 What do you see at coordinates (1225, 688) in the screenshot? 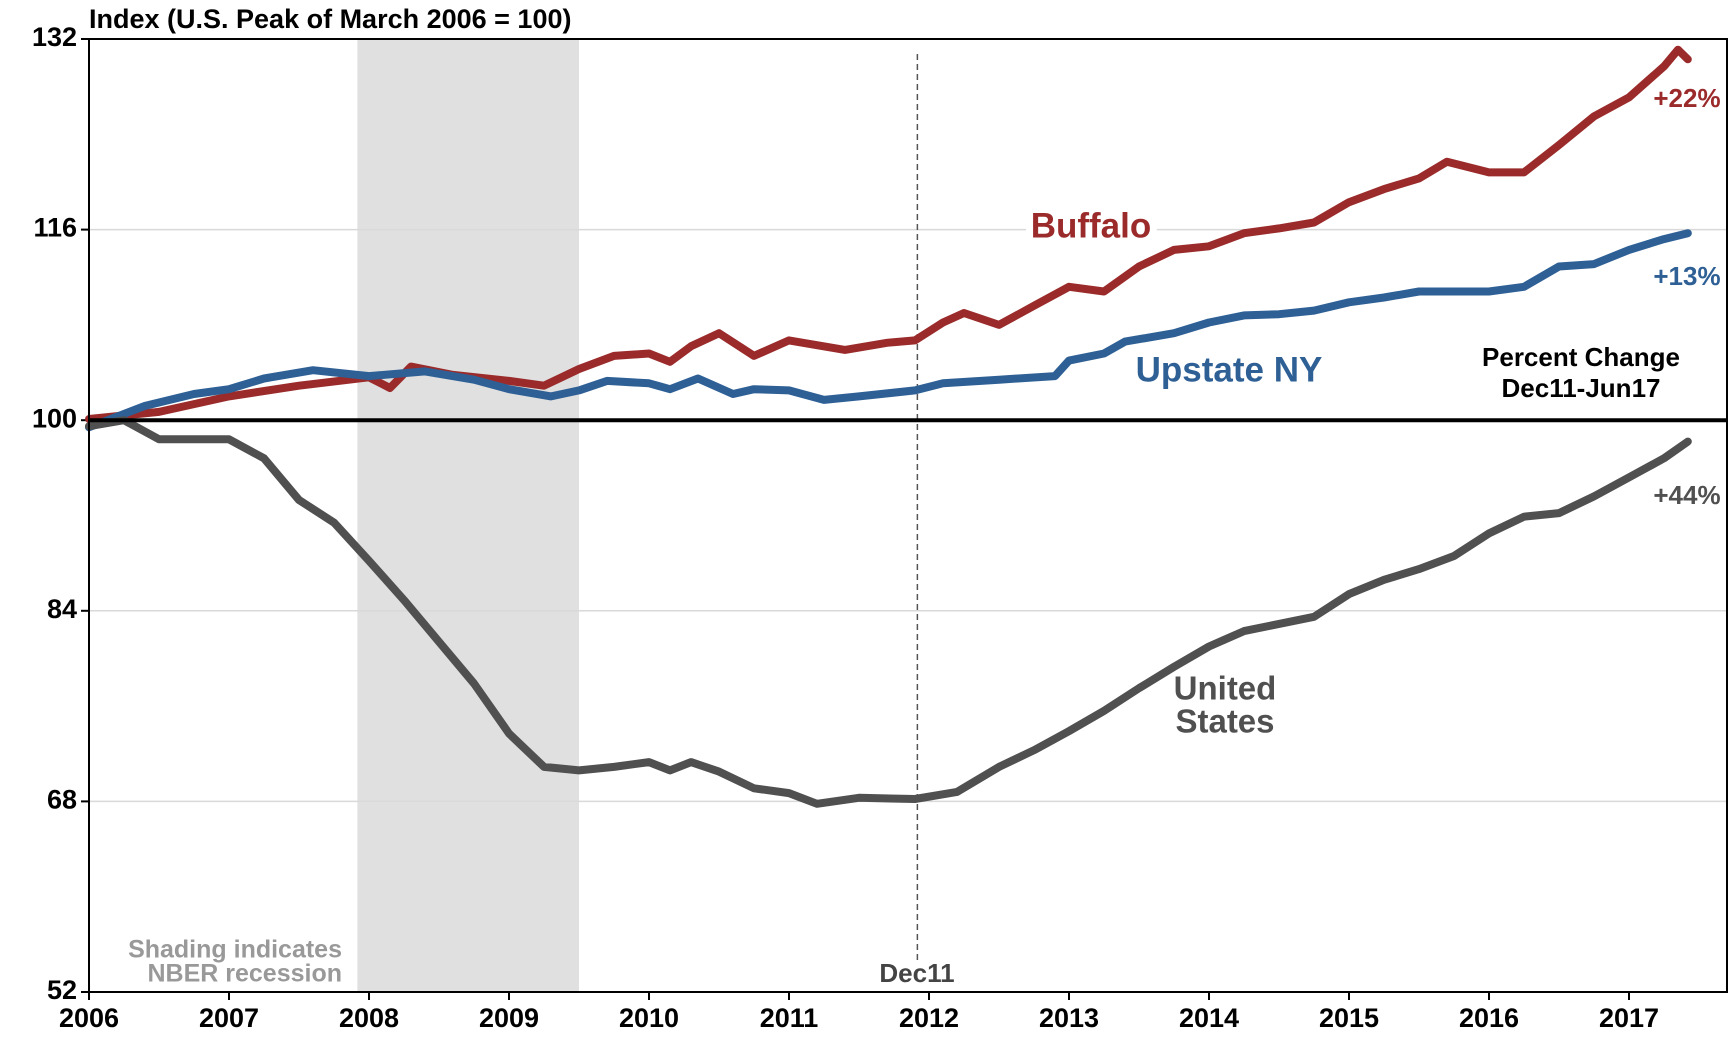
I see `annotation: United` at bounding box center [1225, 688].